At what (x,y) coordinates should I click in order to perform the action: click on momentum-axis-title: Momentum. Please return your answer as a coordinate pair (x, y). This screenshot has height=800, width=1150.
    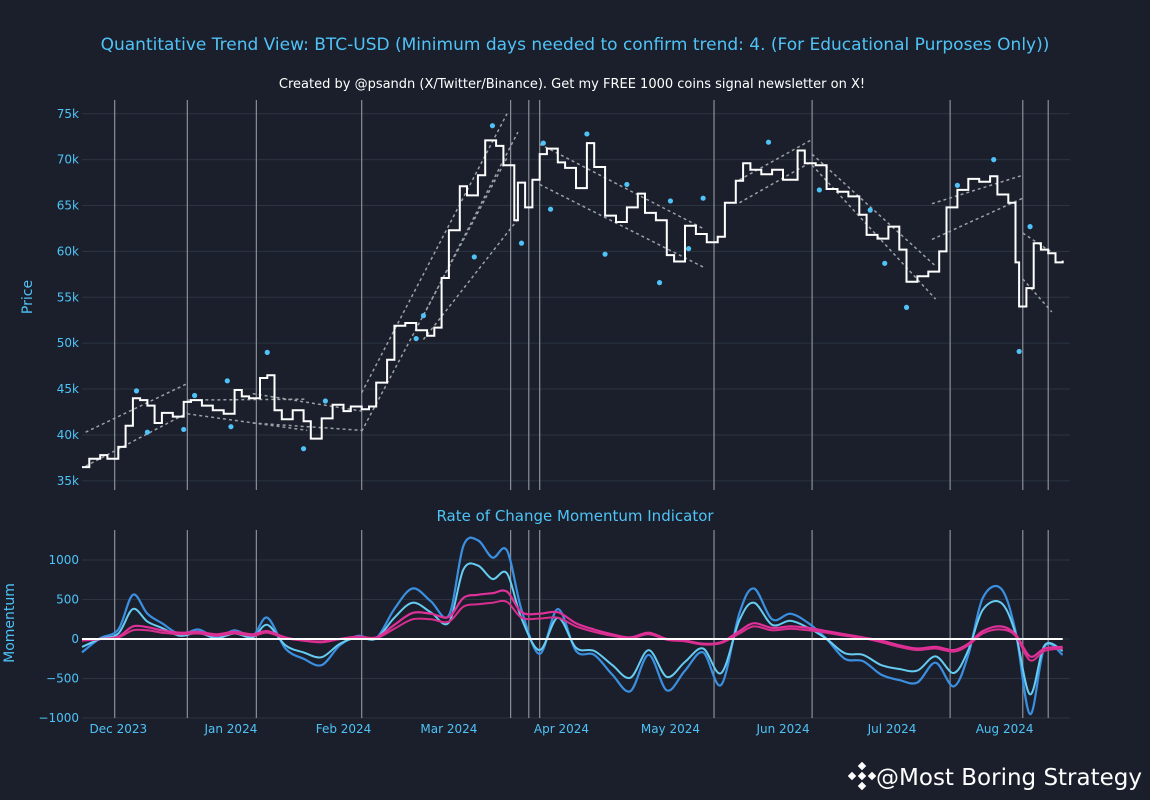
    Looking at the image, I should click on (10, 623).